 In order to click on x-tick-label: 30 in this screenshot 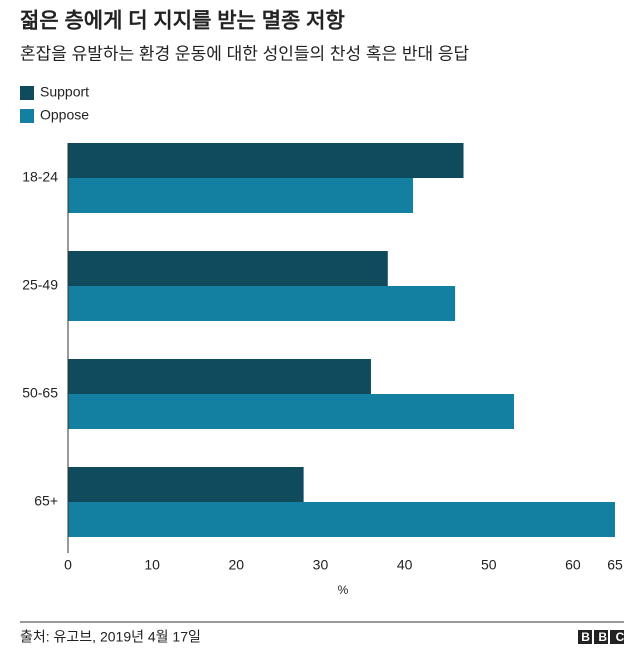, I will do `click(321, 565)`.